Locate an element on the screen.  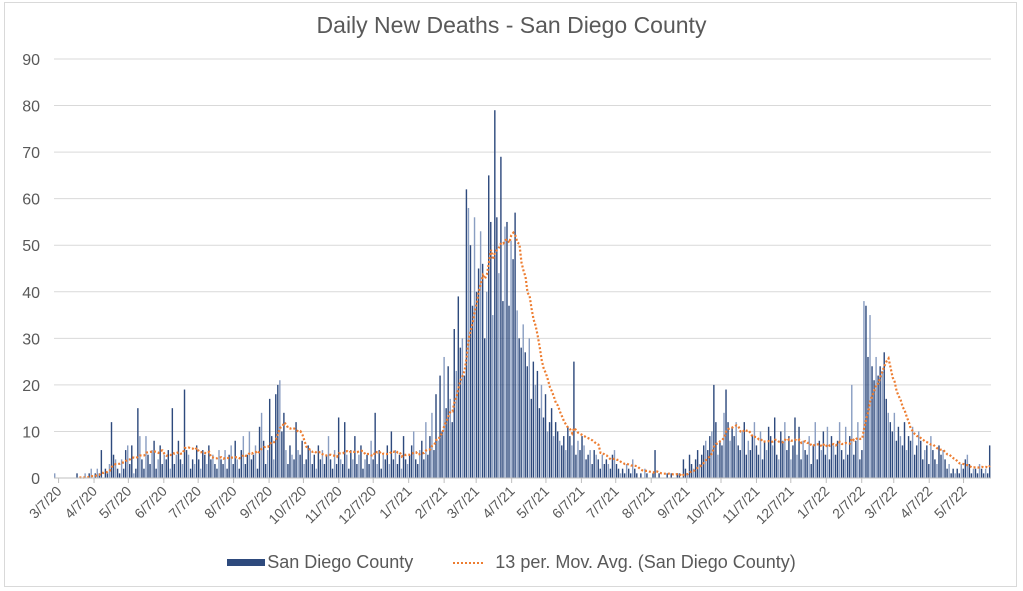
legend-item-bars: San Diego County is located at coordinates (320, 562).